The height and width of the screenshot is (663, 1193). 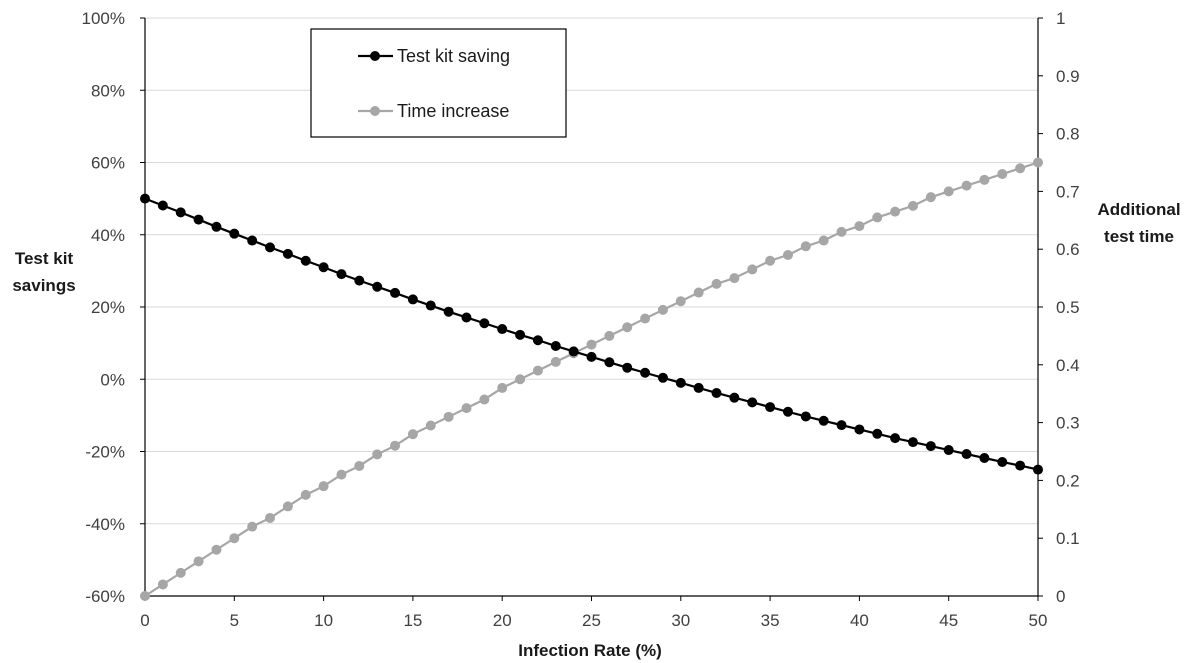 I want to click on legend-label: Time increase, so click(x=453, y=111).